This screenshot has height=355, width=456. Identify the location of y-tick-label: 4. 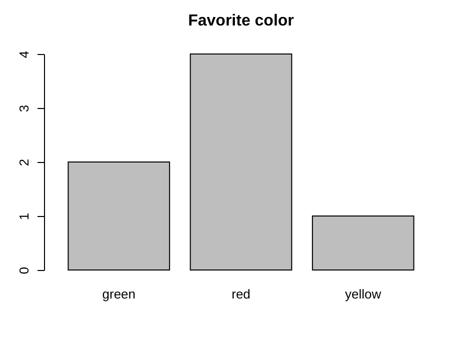
(24, 54).